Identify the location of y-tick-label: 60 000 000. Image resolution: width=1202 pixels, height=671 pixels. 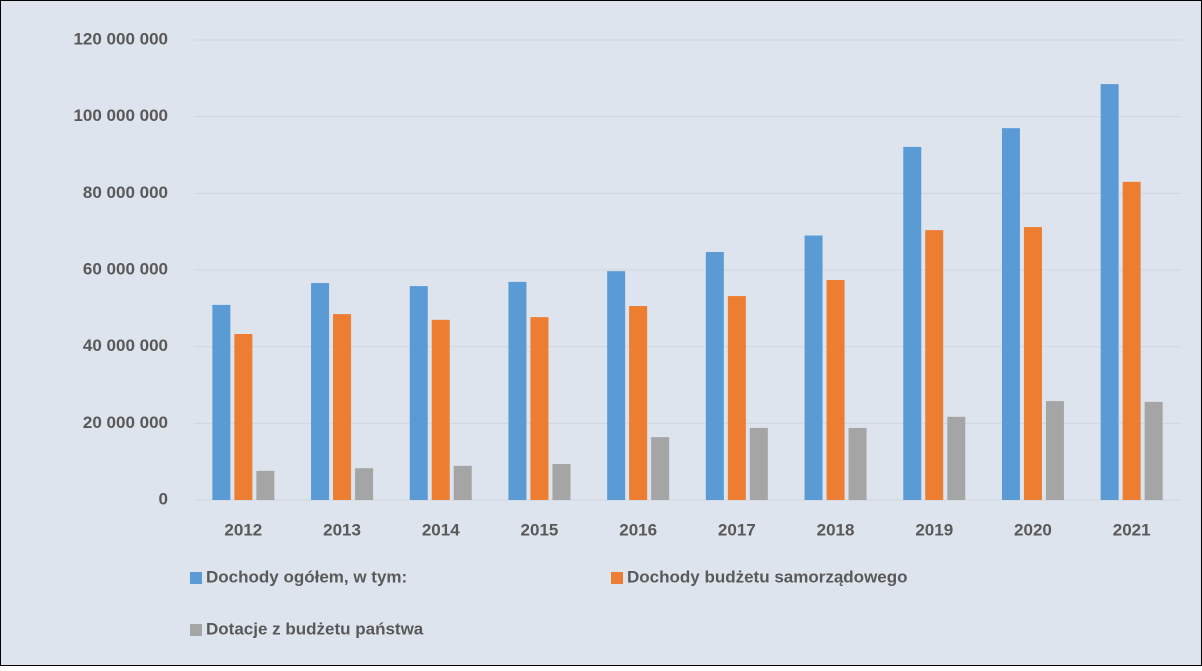
(125, 268).